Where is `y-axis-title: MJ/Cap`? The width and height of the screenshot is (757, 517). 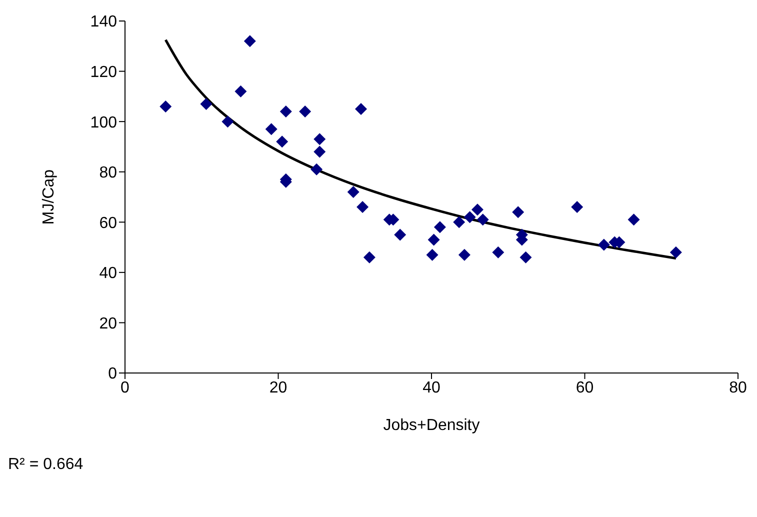
y-axis-title: MJ/Cap is located at coordinates (49, 197).